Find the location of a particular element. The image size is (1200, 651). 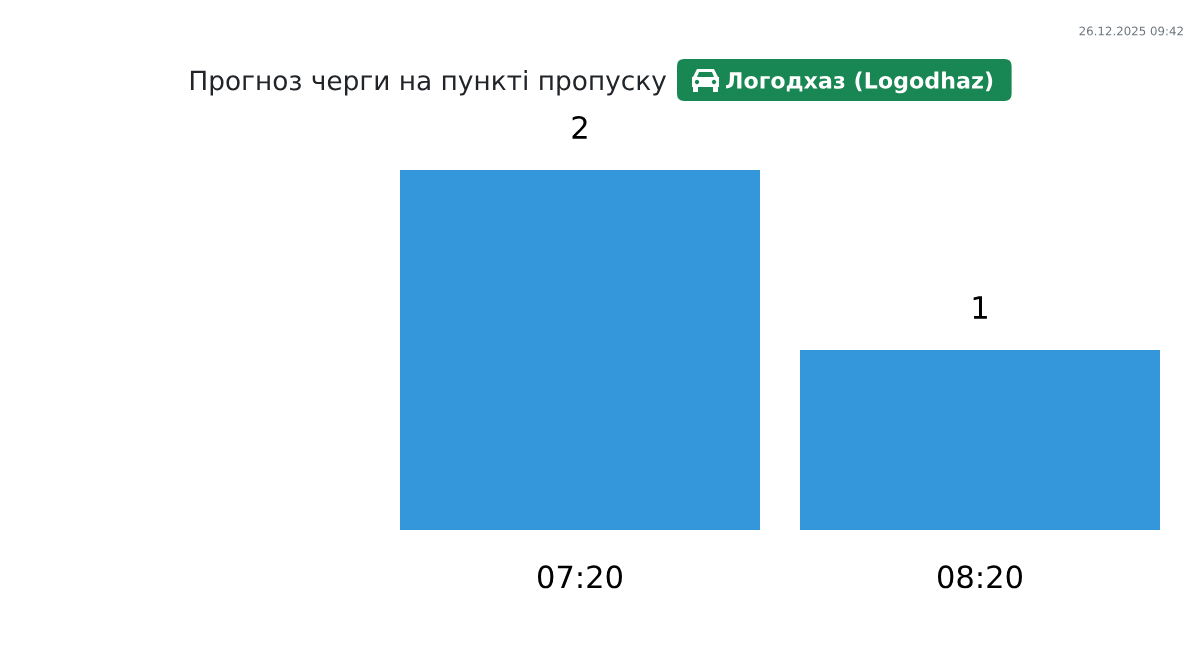

chart-subtitle: Логодхаз (Logodhaz) is located at coordinates (859, 82).